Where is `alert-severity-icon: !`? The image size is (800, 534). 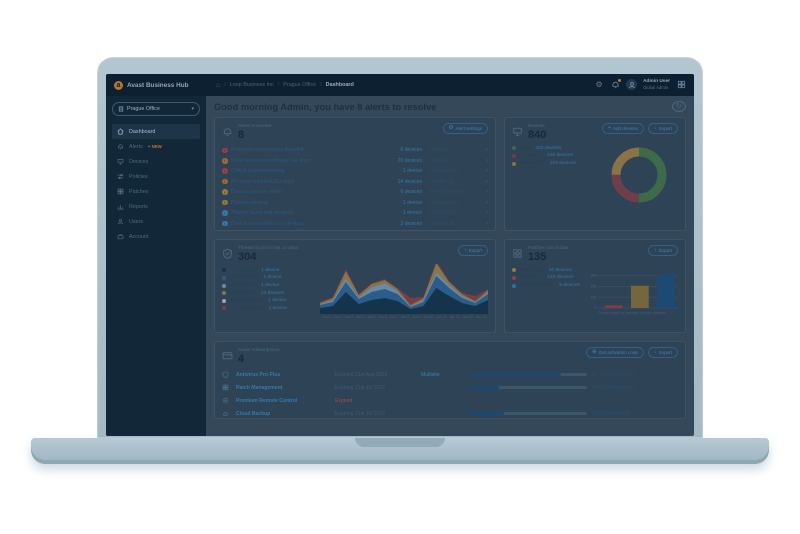
alert-severity-icon: ! is located at coordinates (225, 171).